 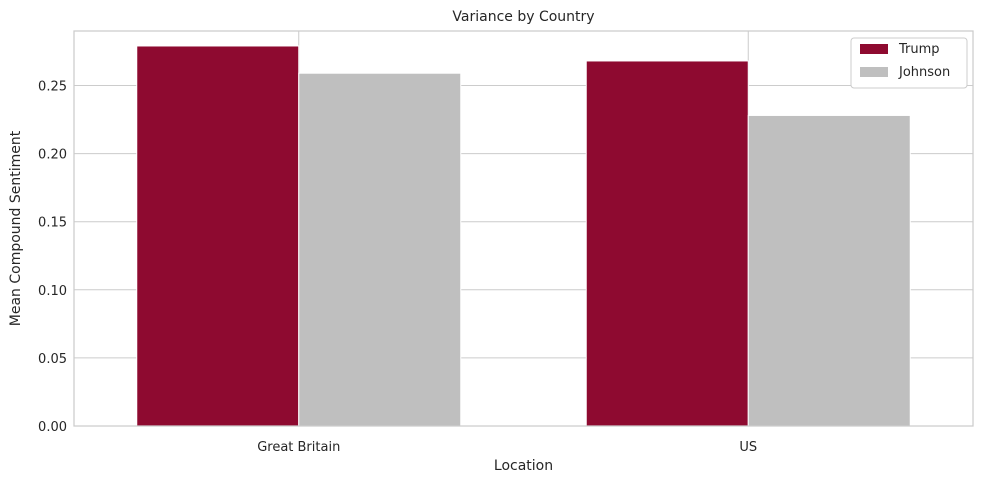 What do you see at coordinates (218, 236) in the screenshot?
I see `bar-trump-great-britain` at bounding box center [218, 236].